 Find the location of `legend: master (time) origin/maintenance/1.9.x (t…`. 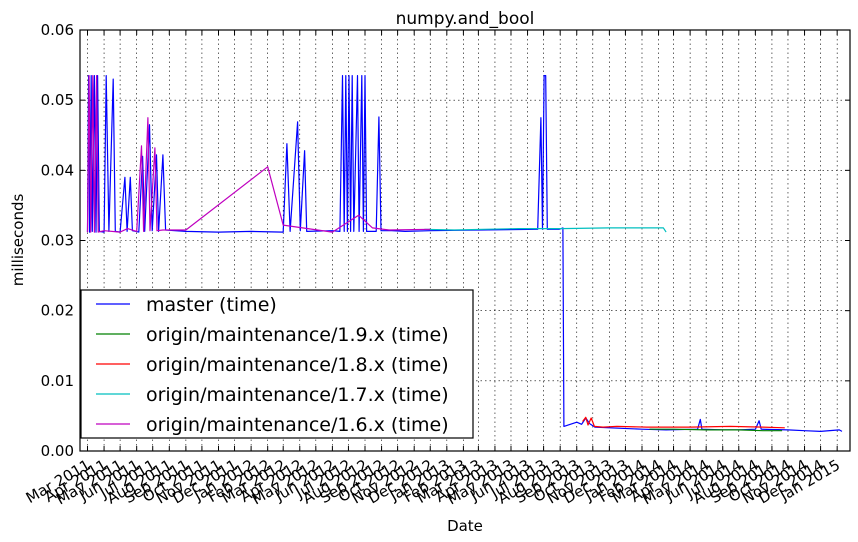

legend: master (time) origin/maintenance/1.9.x (t… is located at coordinates (277, 364).